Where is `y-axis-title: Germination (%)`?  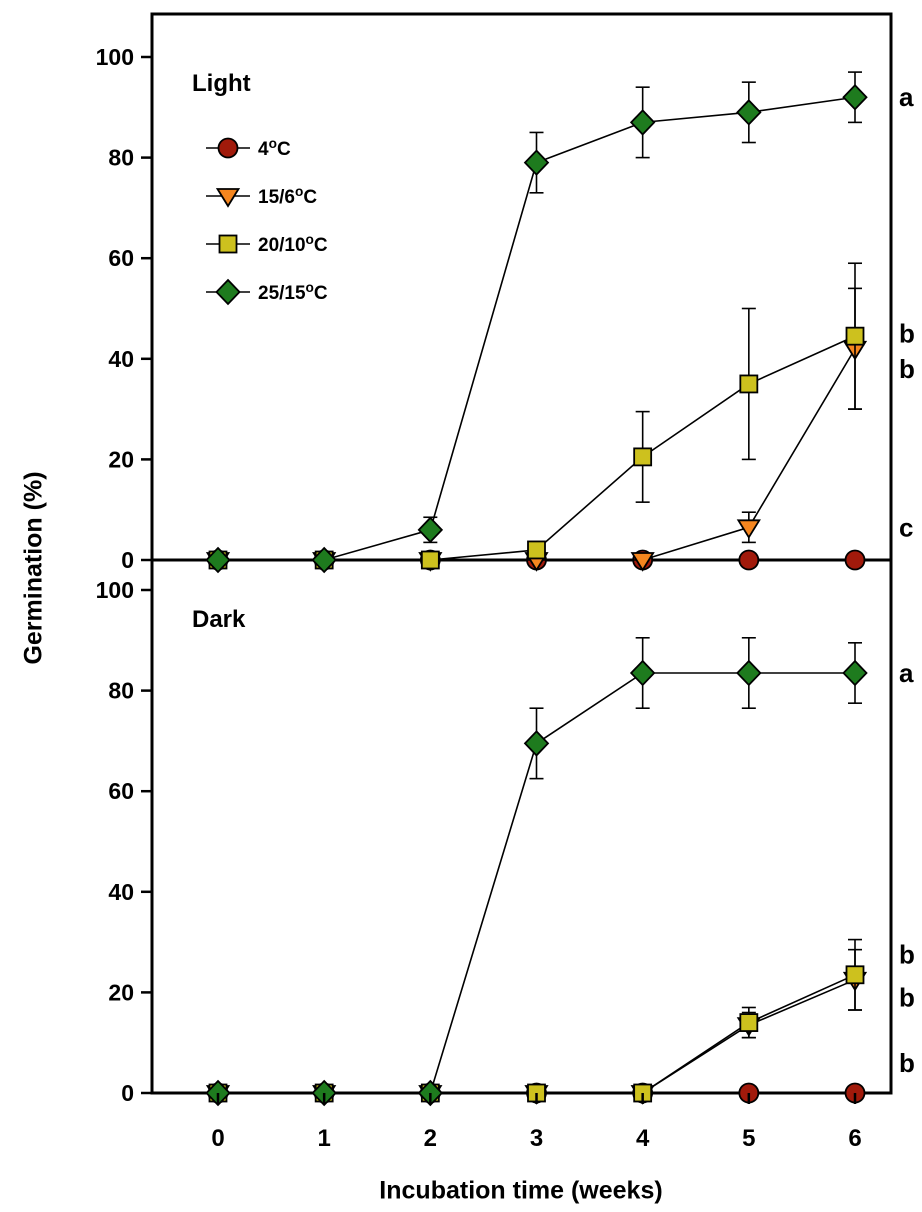 y-axis-title: Germination (%) is located at coordinates (33, 568).